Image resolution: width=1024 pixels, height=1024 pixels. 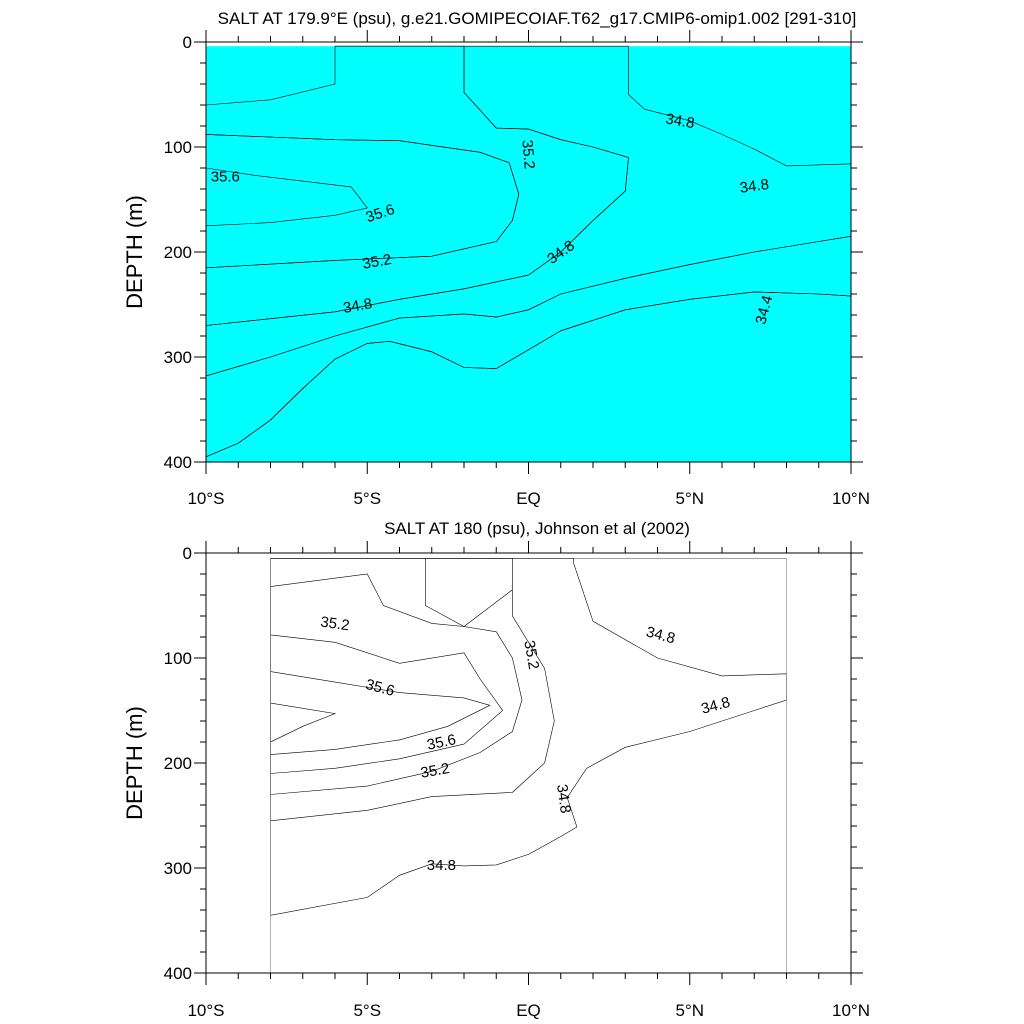 I want to click on top-contour-label-8: 34.4, so click(x=764, y=310).